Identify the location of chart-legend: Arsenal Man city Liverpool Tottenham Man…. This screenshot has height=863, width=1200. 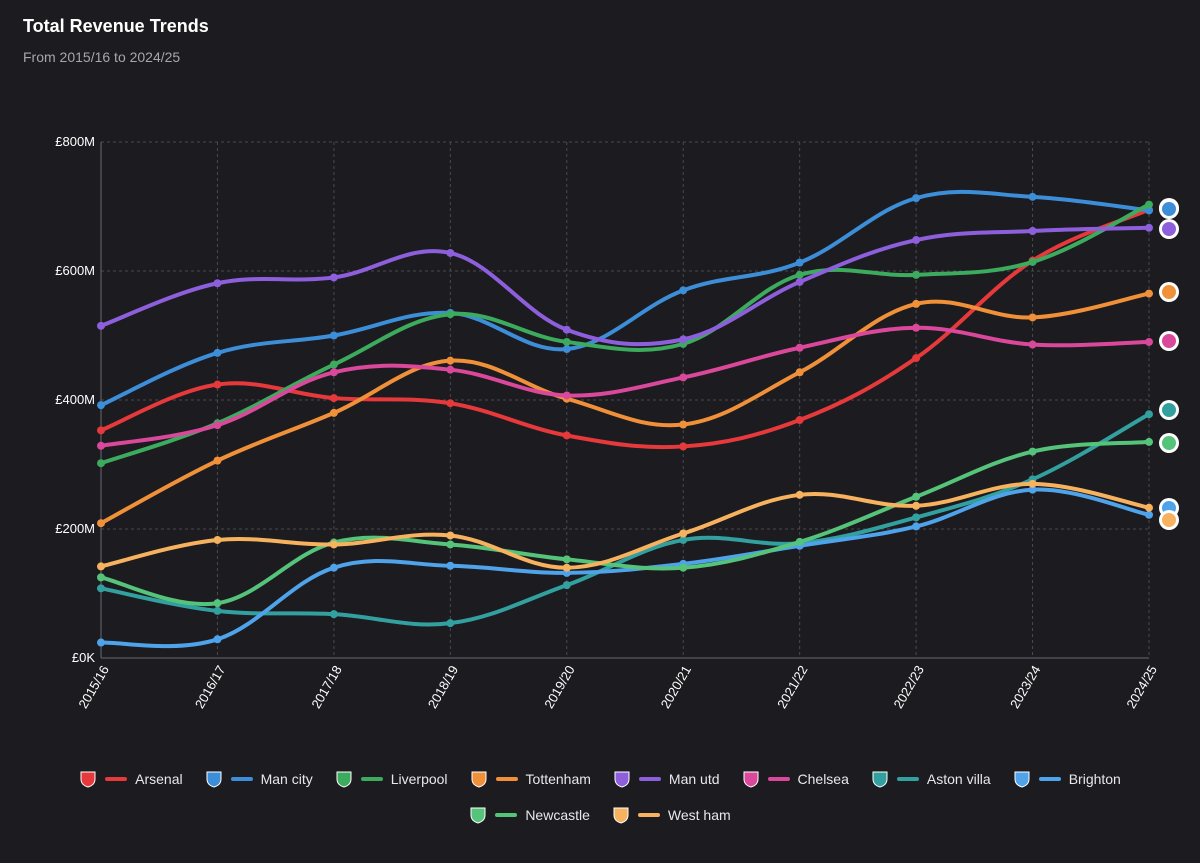
(600, 797).